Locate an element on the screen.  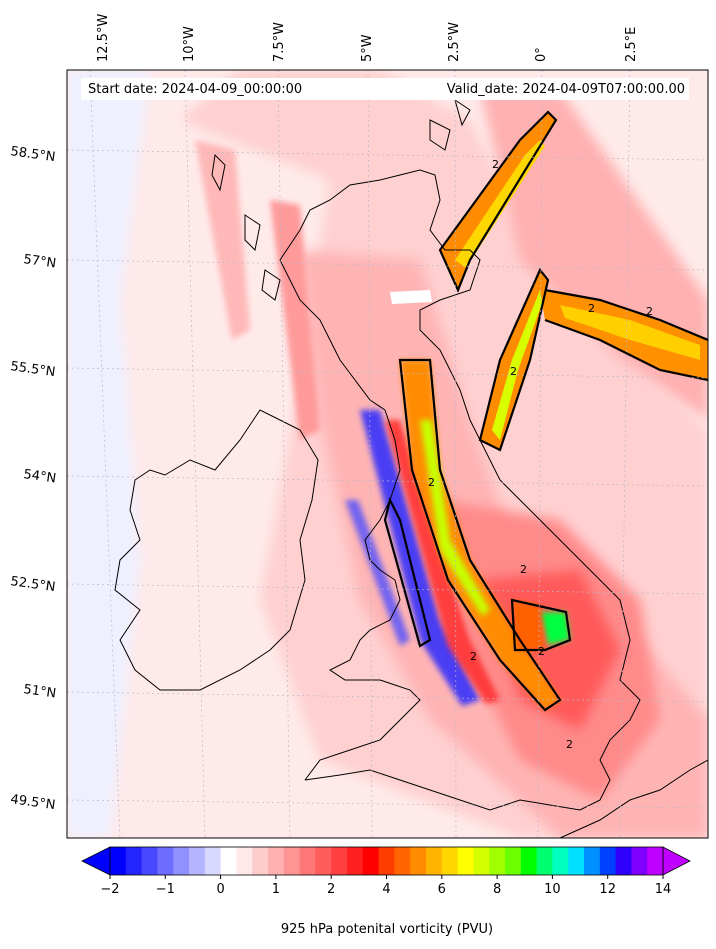
lon-label: 2.5°W is located at coordinates (454, 42).